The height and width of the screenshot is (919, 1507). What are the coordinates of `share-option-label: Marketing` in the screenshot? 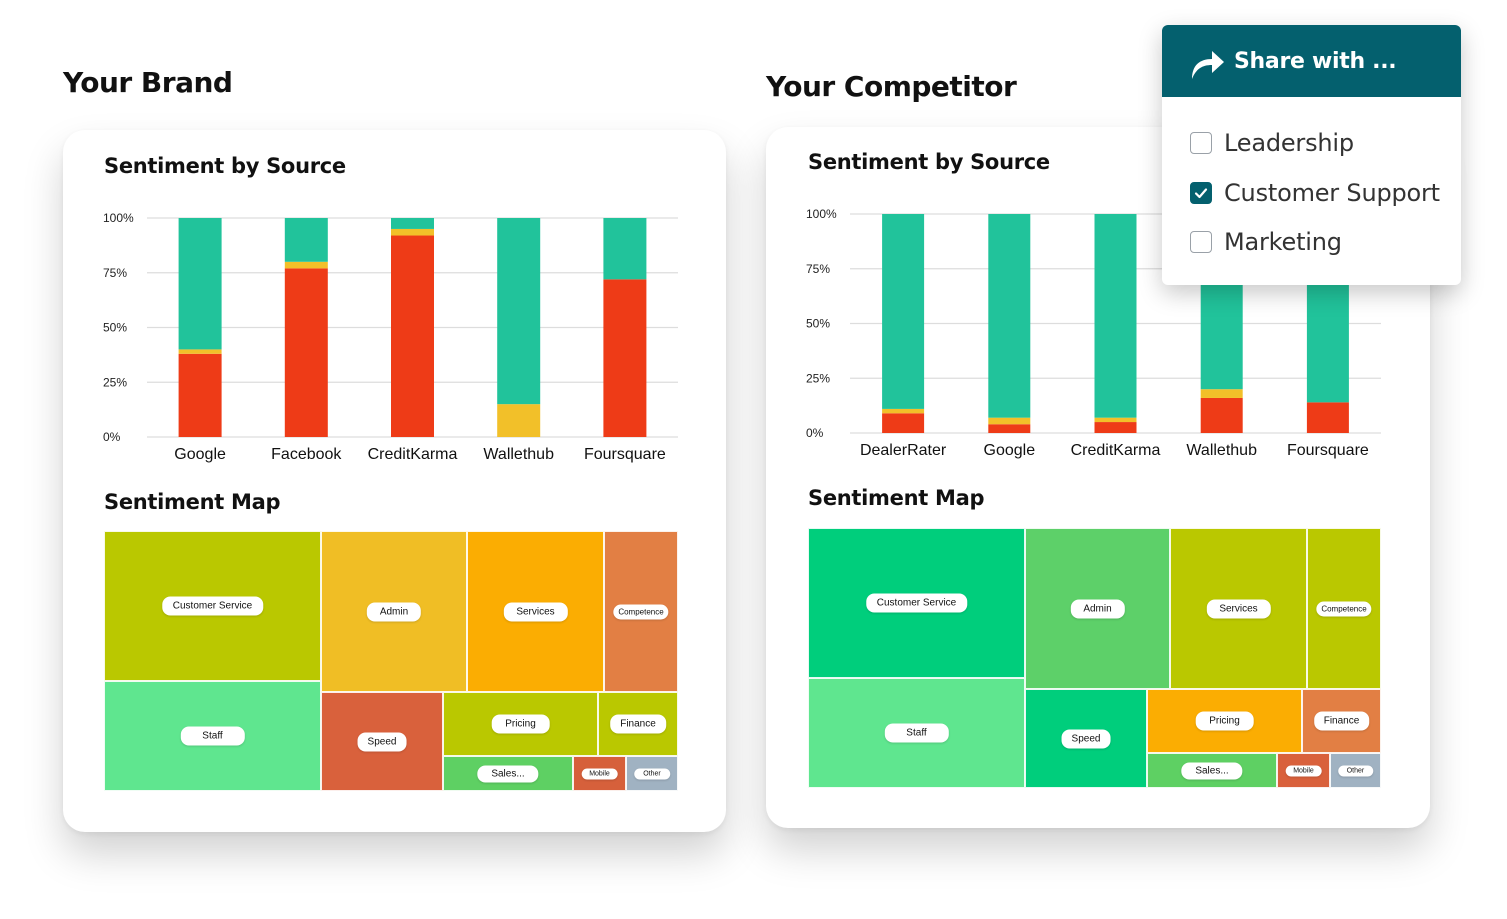 It's located at (1283, 242).